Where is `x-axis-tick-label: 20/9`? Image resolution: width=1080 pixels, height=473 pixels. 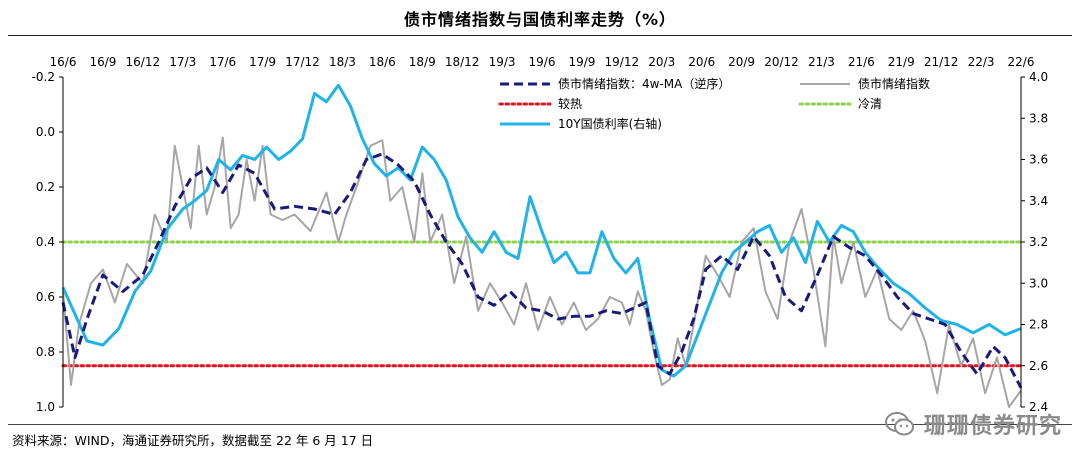 x-axis-tick-label: 20/9 is located at coordinates (741, 62).